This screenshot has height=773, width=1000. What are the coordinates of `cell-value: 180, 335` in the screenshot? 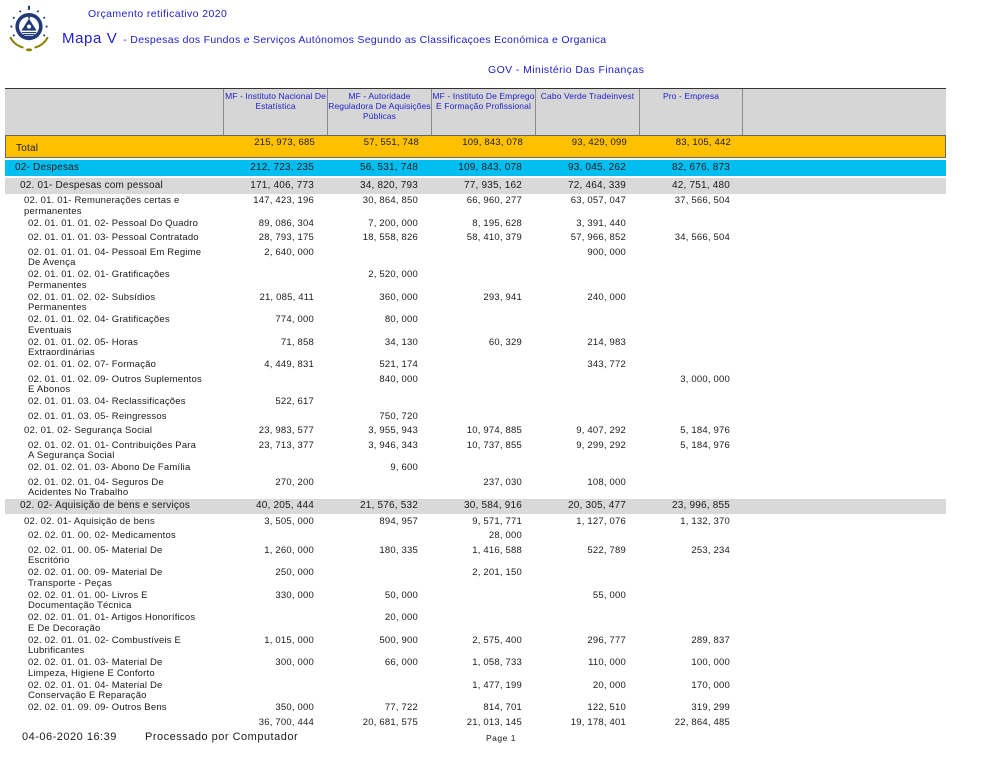 It's located at (398, 550).